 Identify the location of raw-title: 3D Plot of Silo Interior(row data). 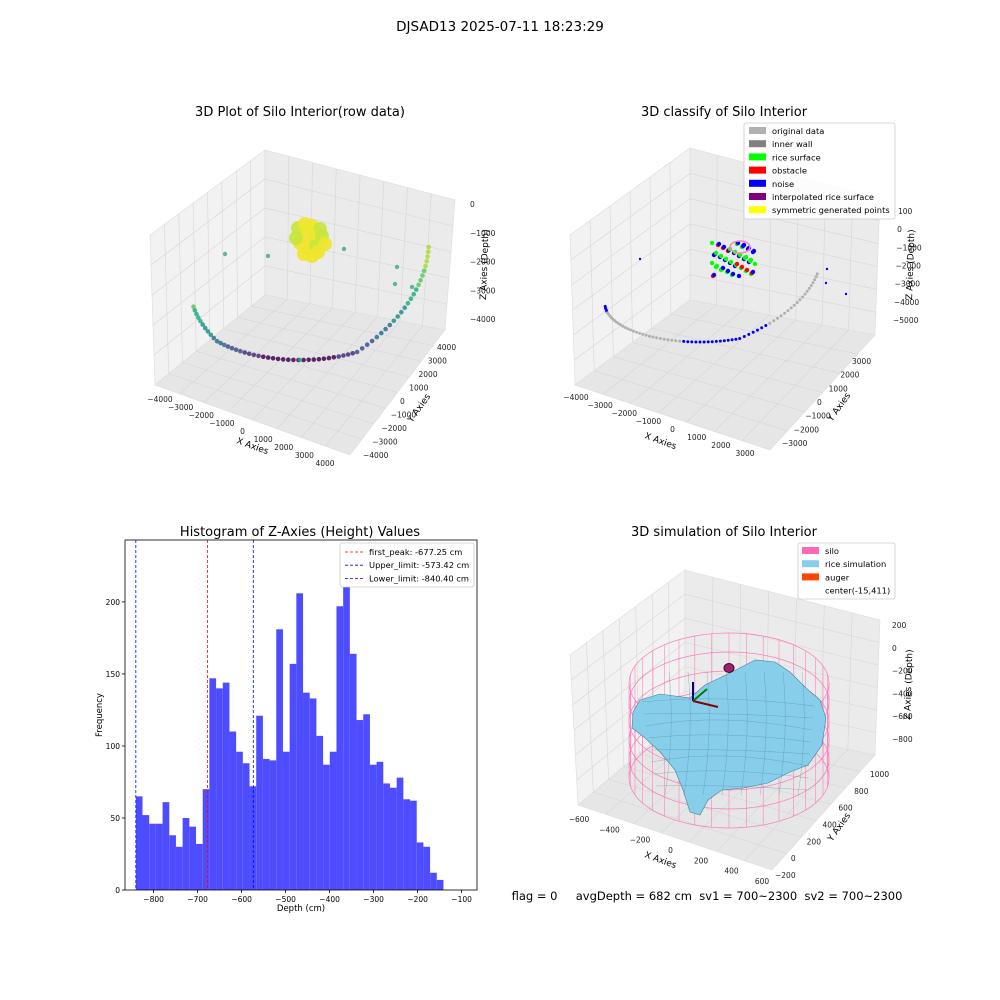
(300, 112).